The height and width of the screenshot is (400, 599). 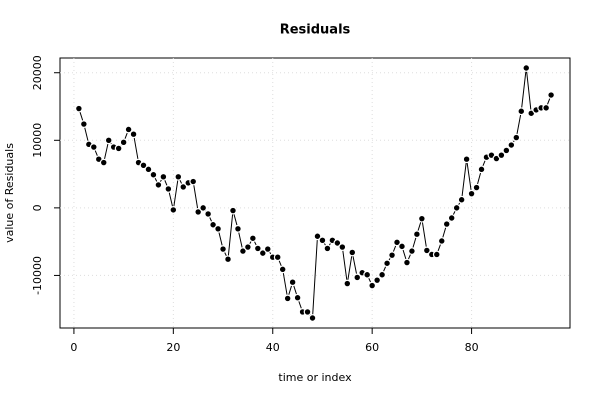 I want to click on chart-title: Residuals, so click(x=315, y=30).